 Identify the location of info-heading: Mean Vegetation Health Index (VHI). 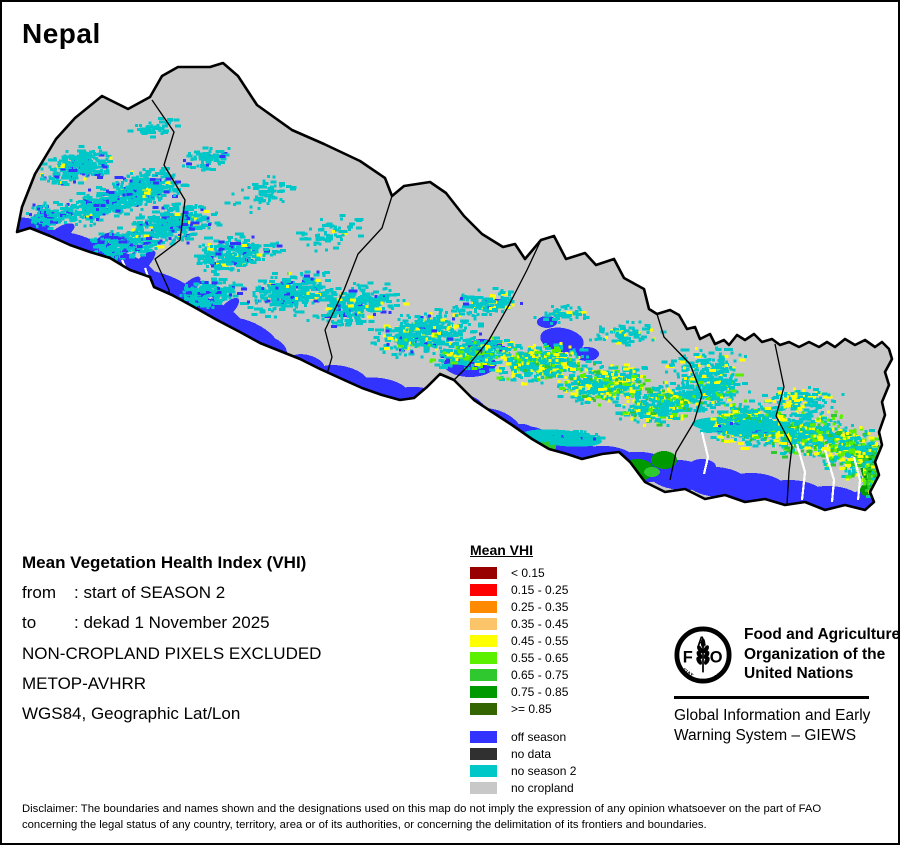
(164, 562).